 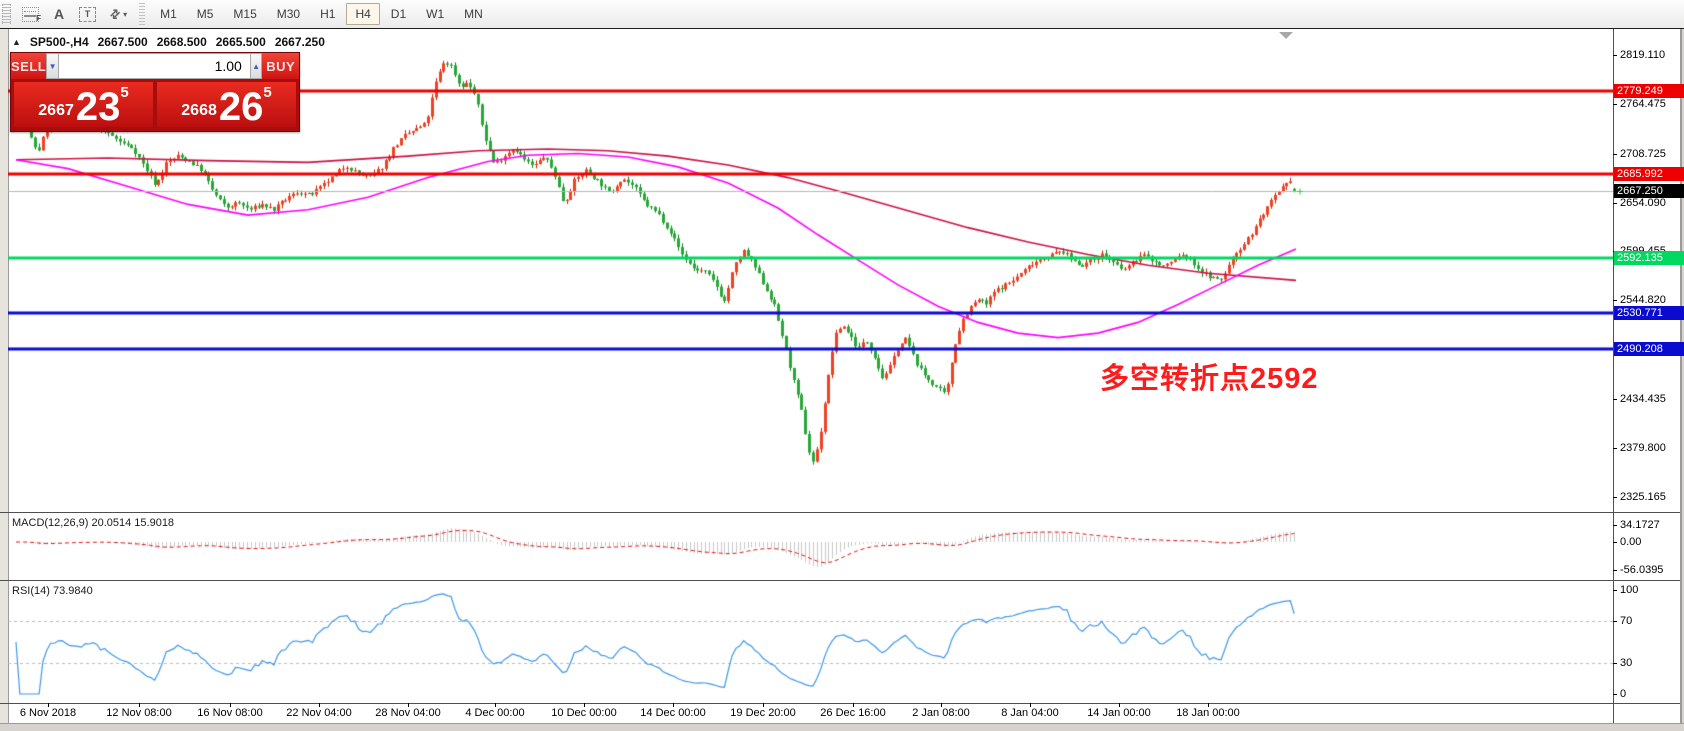 I want to click on ohlc-low: 2665.500, so click(x=240, y=42).